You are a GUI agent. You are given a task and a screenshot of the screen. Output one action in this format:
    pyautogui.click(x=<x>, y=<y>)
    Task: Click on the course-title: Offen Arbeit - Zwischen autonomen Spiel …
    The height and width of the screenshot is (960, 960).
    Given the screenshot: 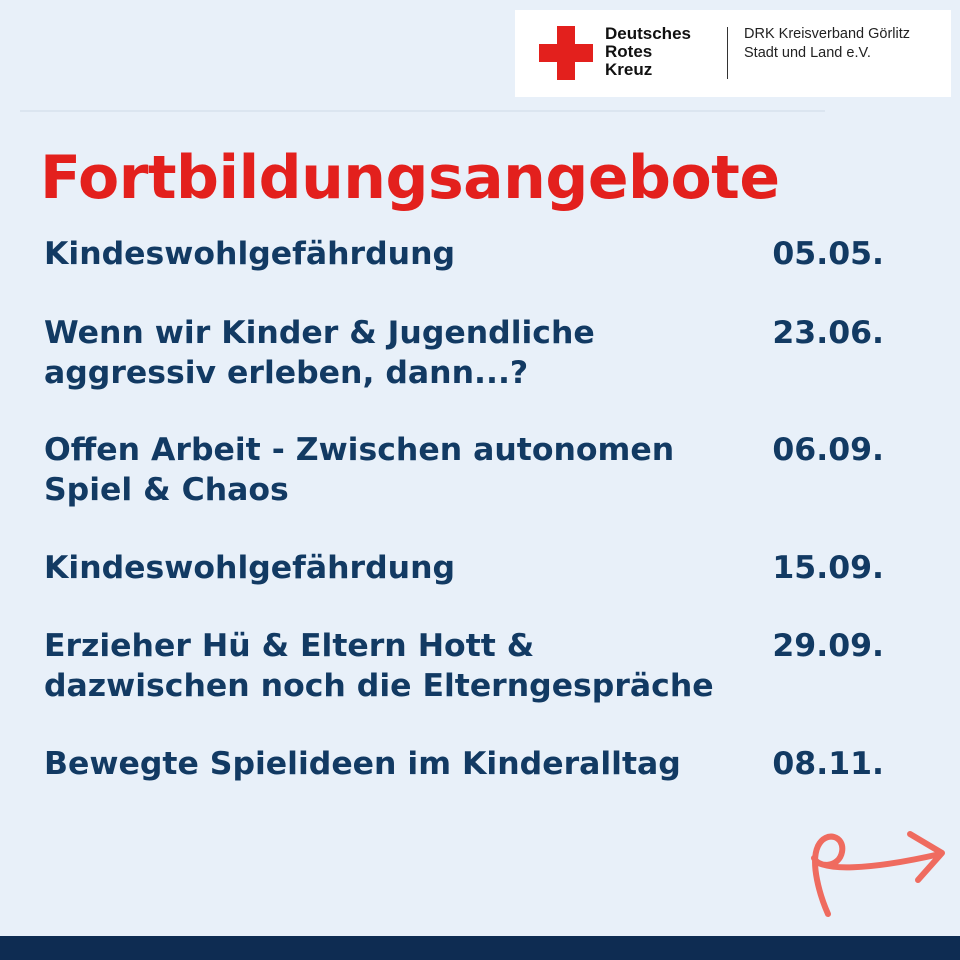 What is the action you would take?
    pyautogui.click(x=394, y=470)
    